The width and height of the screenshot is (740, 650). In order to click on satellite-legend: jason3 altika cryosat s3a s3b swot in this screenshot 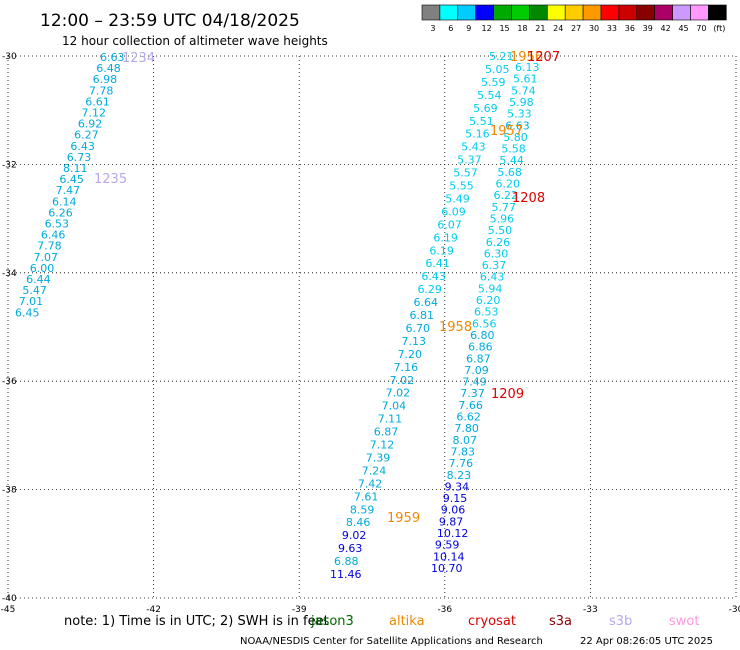, I will do `click(504, 621)`.